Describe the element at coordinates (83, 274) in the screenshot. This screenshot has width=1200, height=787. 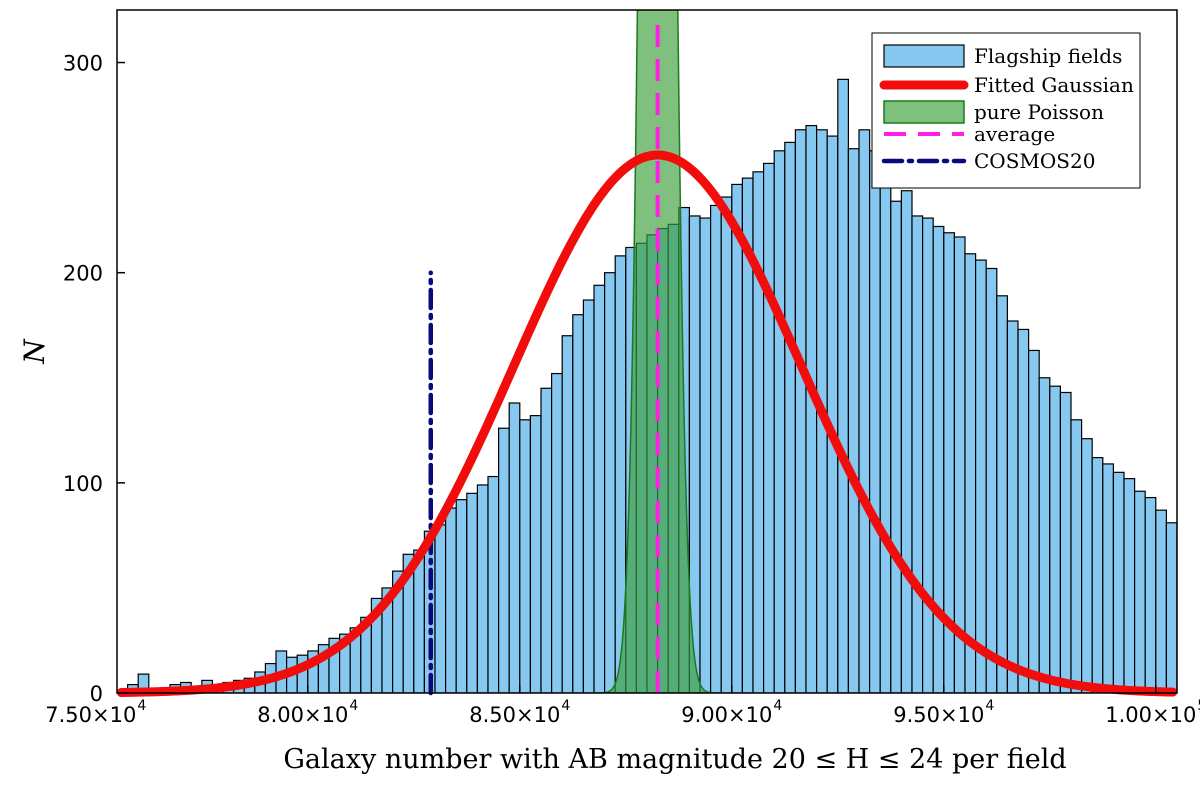
I see `y-tick-label: 200` at that location.